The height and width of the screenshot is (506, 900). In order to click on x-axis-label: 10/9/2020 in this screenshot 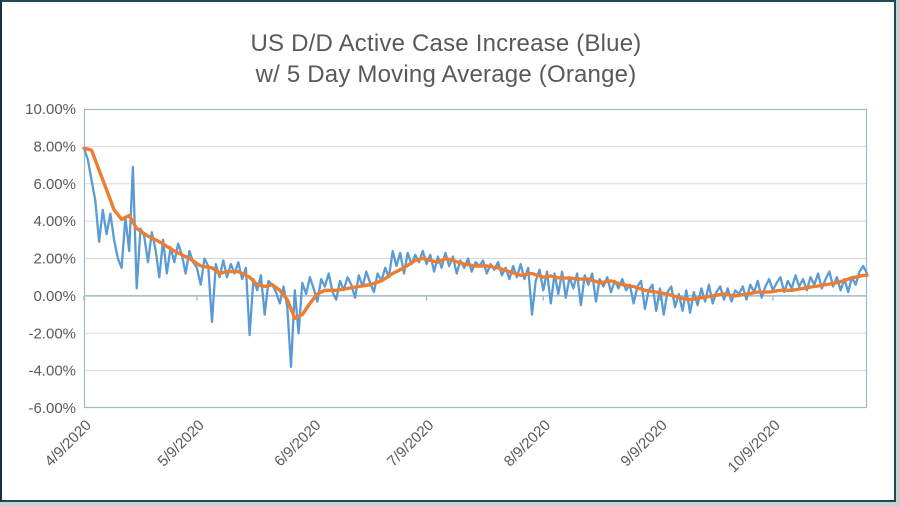, I will do `click(754, 446)`.